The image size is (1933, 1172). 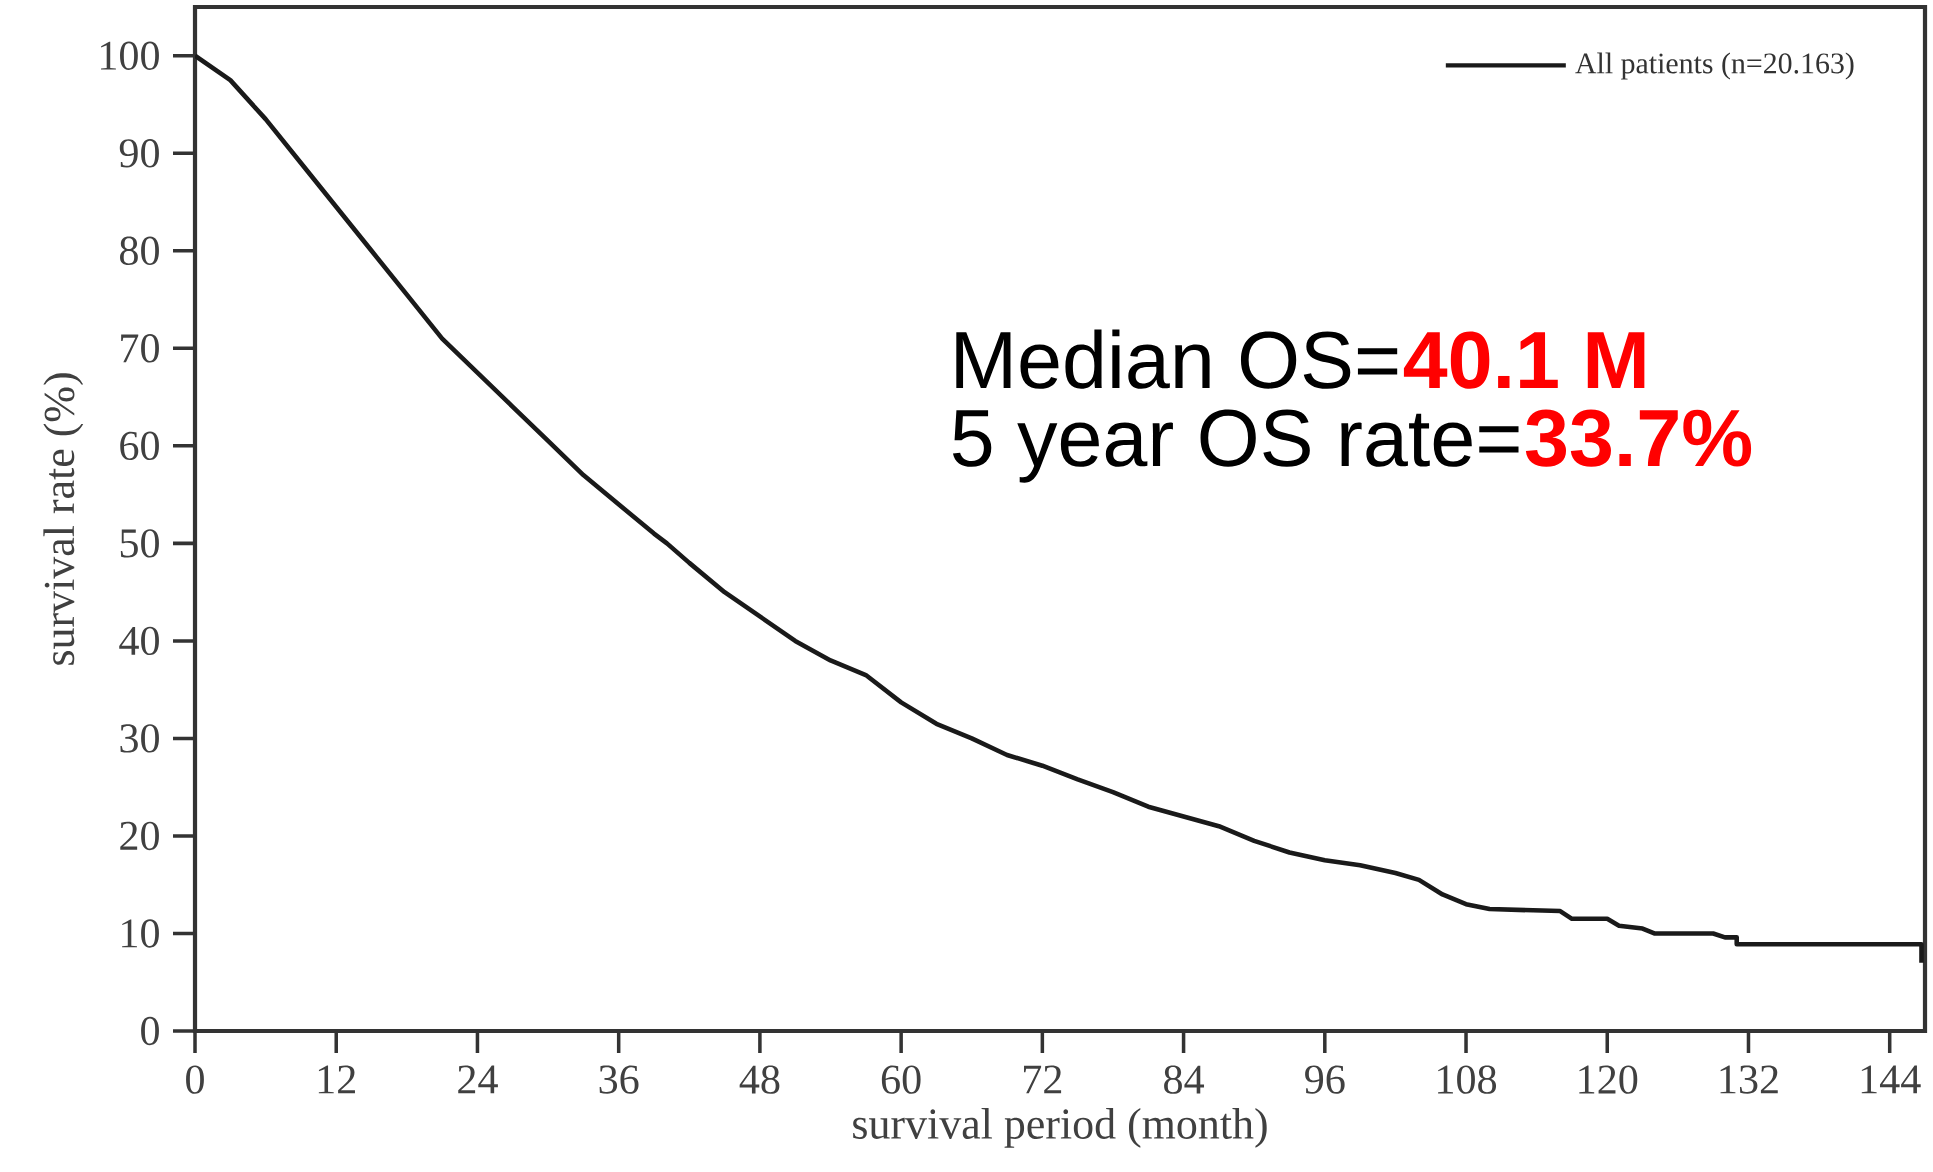 I want to click on x-tick-label: 12, so click(x=336, y=1079).